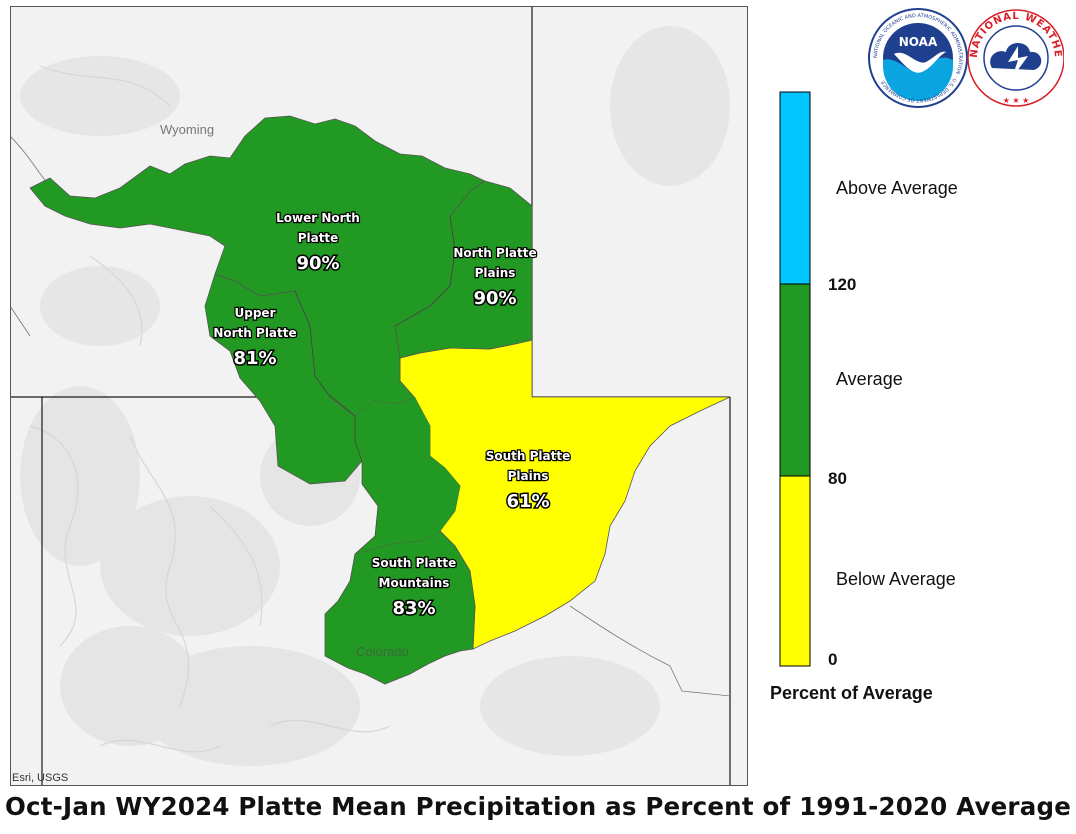 This screenshot has height=834, width=1076. I want to click on basin-label-south-platte-mountains: South Platte Mountains 83%, so click(414, 588).